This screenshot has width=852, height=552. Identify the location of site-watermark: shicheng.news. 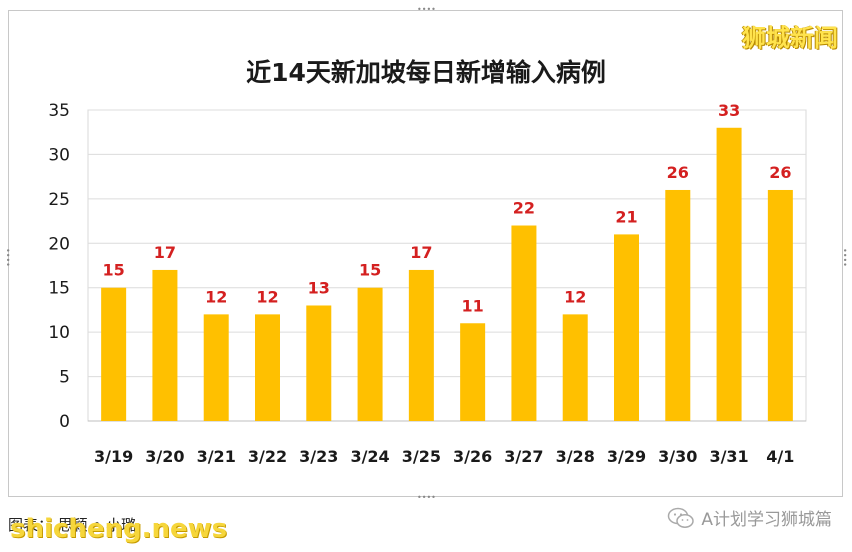
(119, 529).